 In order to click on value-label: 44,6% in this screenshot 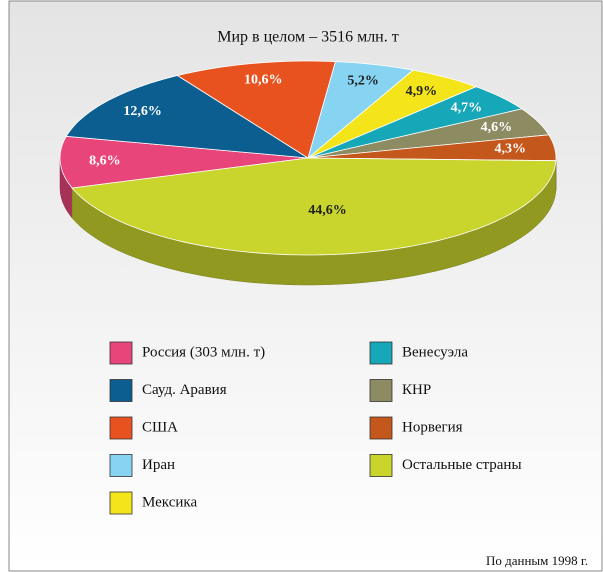, I will do `click(327, 210)`.